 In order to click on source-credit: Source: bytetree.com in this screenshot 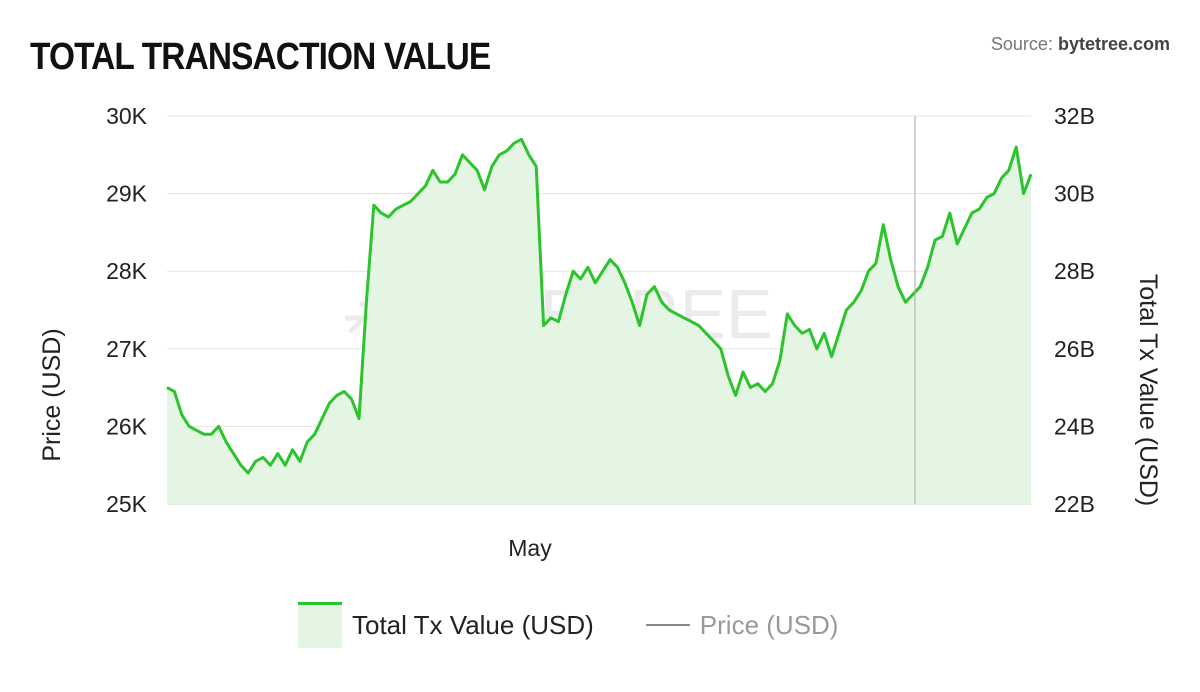, I will do `click(1080, 44)`.